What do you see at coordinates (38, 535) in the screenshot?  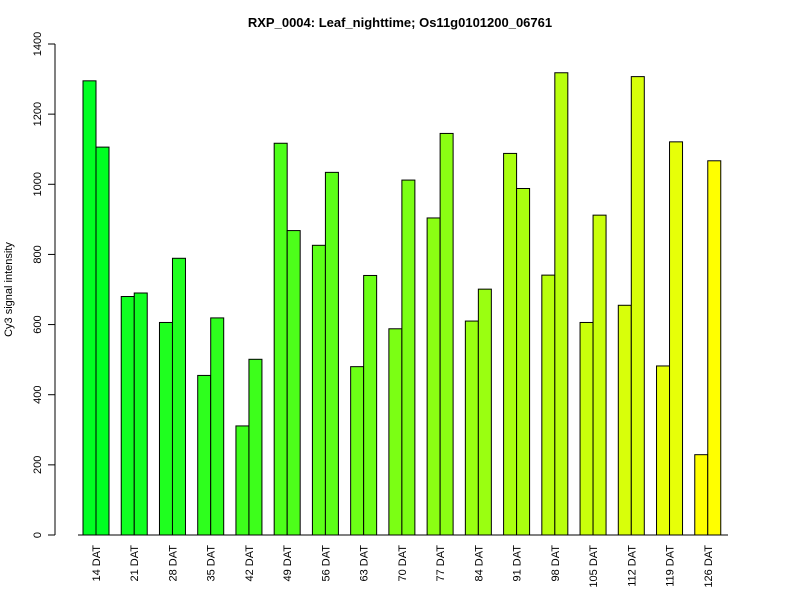 I see `y-tick-label: 0` at bounding box center [38, 535].